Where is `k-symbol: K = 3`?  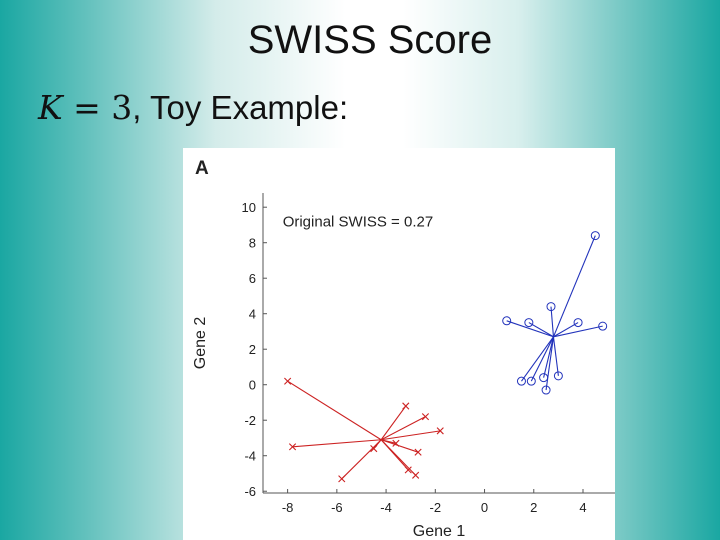 k-symbol: K = 3 is located at coordinates (85, 107).